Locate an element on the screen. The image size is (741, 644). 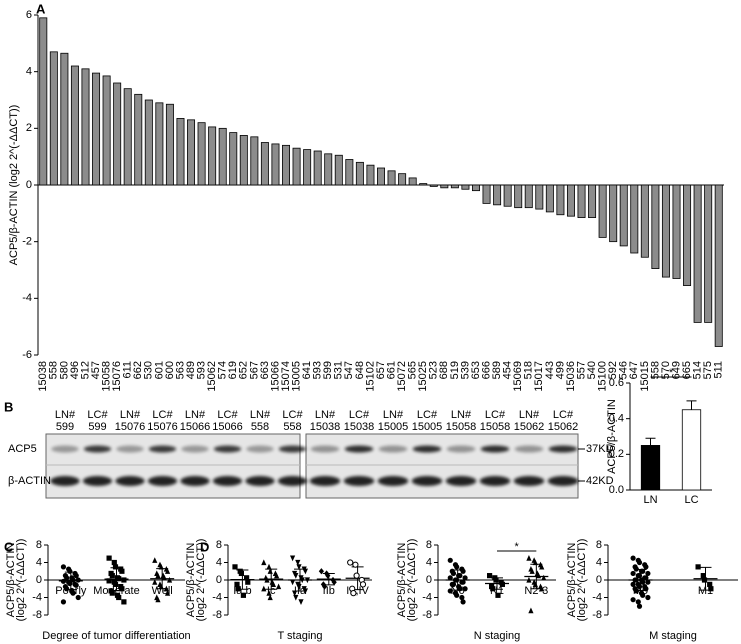
x-tick-label: 565 is located at coordinates (413, 370).